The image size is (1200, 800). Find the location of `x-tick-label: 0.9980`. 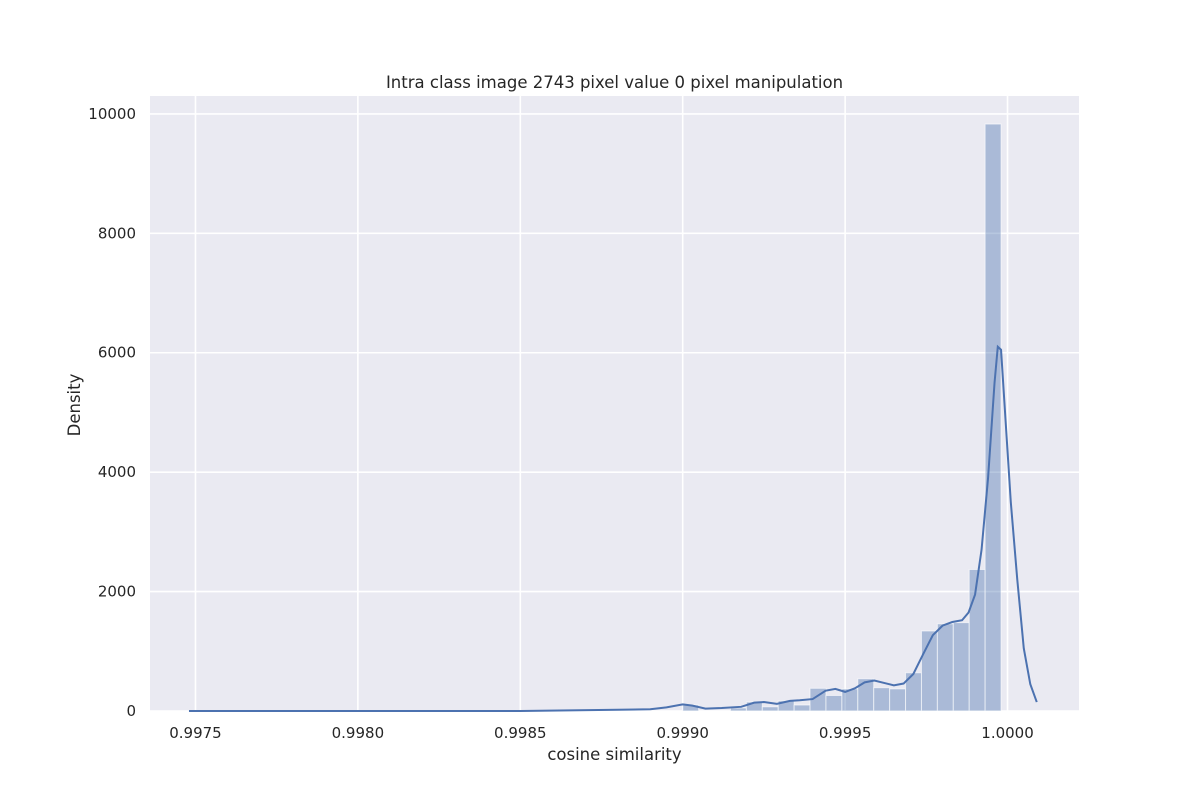

x-tick-label: 0.9980 is located at coordinates (358, 733).